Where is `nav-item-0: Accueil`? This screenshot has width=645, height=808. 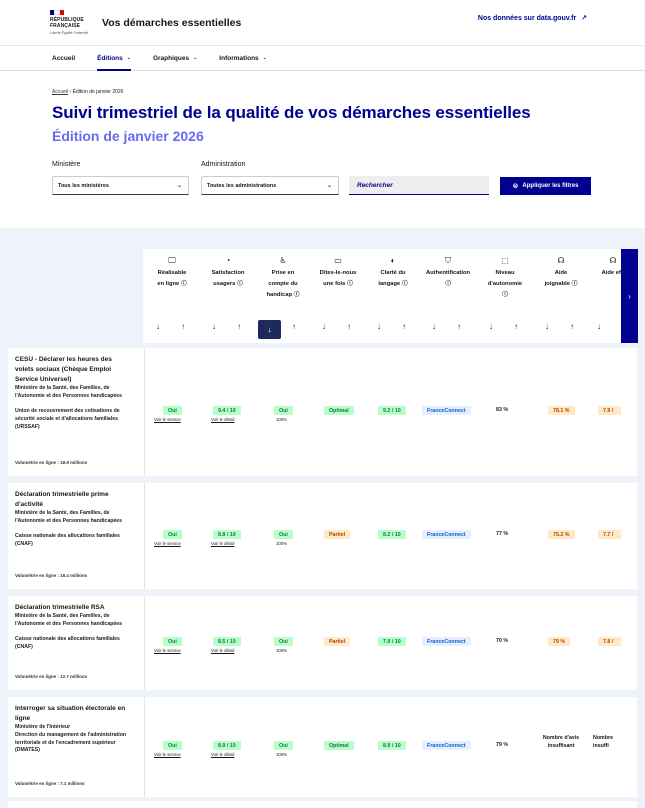 nav-item-0: Accueil is located at coordinates (63, 58).